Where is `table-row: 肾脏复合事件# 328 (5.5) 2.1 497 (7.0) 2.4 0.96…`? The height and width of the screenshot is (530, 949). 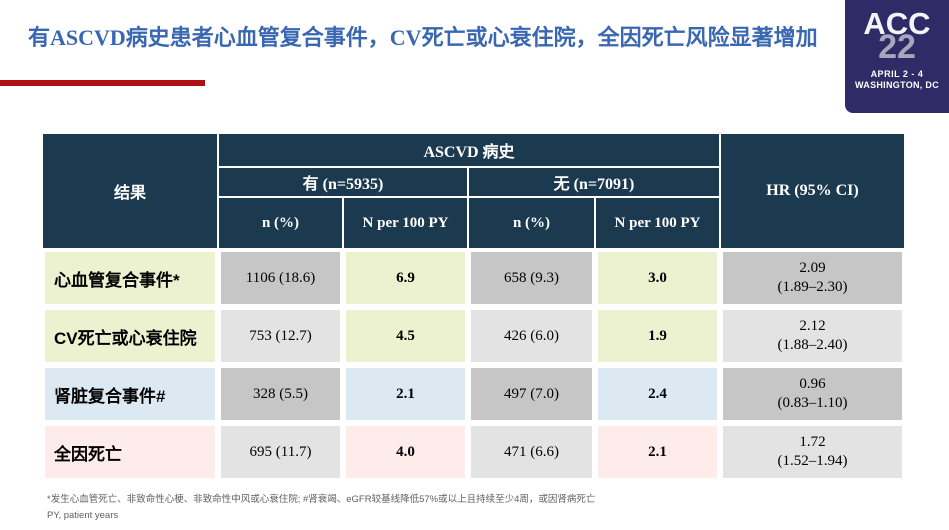
table-row: 肾脏复合事件# 328 (5.5) 2.1 497 (7.0) 2.4 0.96… is located at coordinates (473, 394).